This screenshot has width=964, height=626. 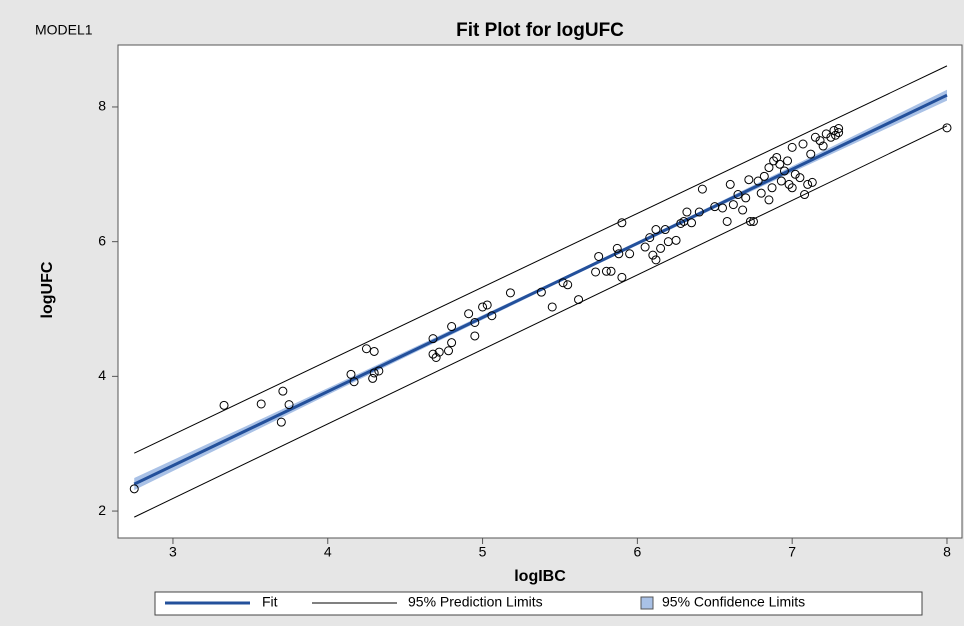 I want to click on x-tick-label: 6, so click(x=637, y=552).